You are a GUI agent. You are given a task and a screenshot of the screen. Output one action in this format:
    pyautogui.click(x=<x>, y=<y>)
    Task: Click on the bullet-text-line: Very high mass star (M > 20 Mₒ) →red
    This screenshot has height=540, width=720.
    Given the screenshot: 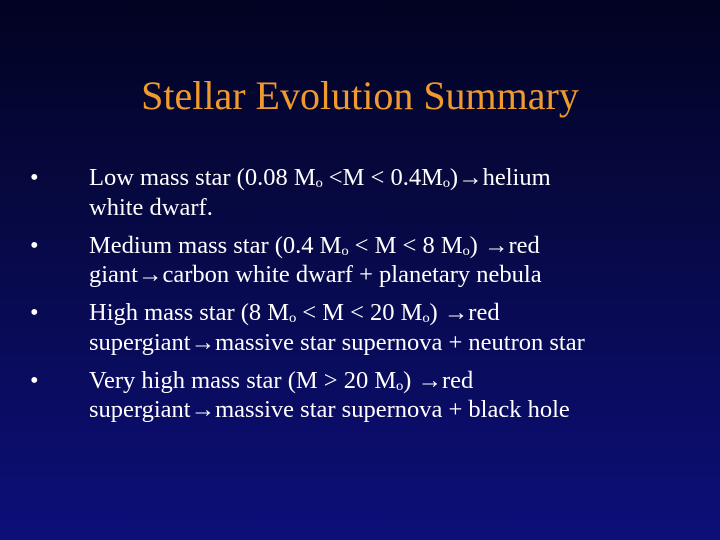 What is the action you would take?
    pyautogui.click(x=281, y=380)
    